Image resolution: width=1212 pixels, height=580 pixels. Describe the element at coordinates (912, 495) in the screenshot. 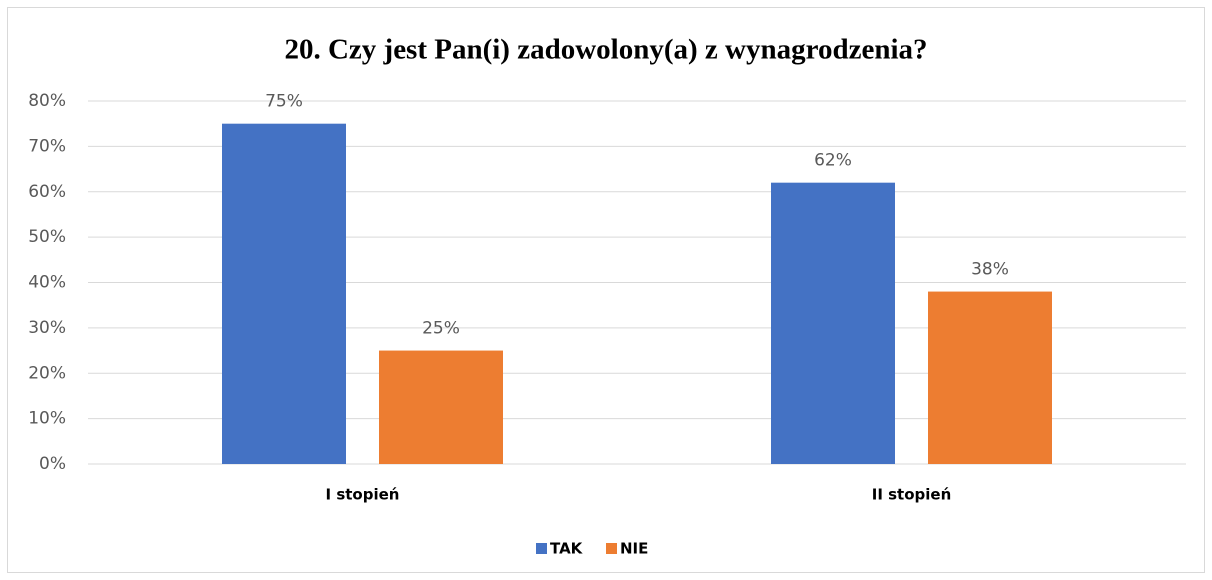

I see `x-tick-label: II stopień` at that location.